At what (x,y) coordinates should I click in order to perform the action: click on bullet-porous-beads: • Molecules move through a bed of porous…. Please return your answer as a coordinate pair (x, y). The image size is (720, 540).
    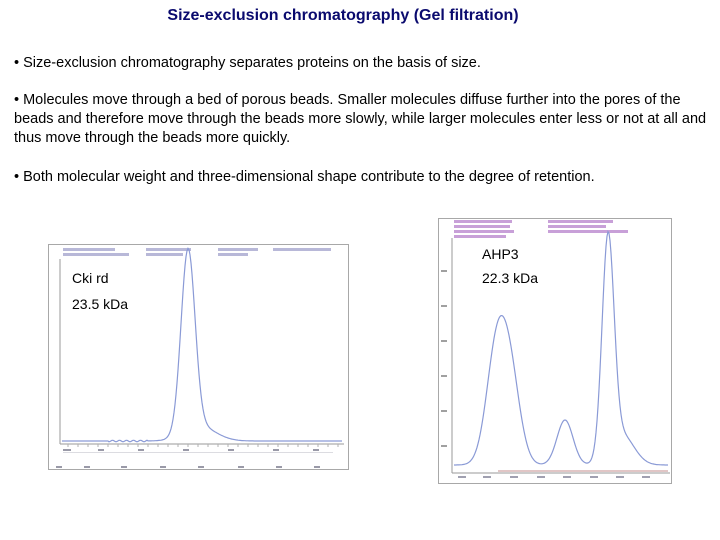
    Looking at the image, I should click on (360, 119).